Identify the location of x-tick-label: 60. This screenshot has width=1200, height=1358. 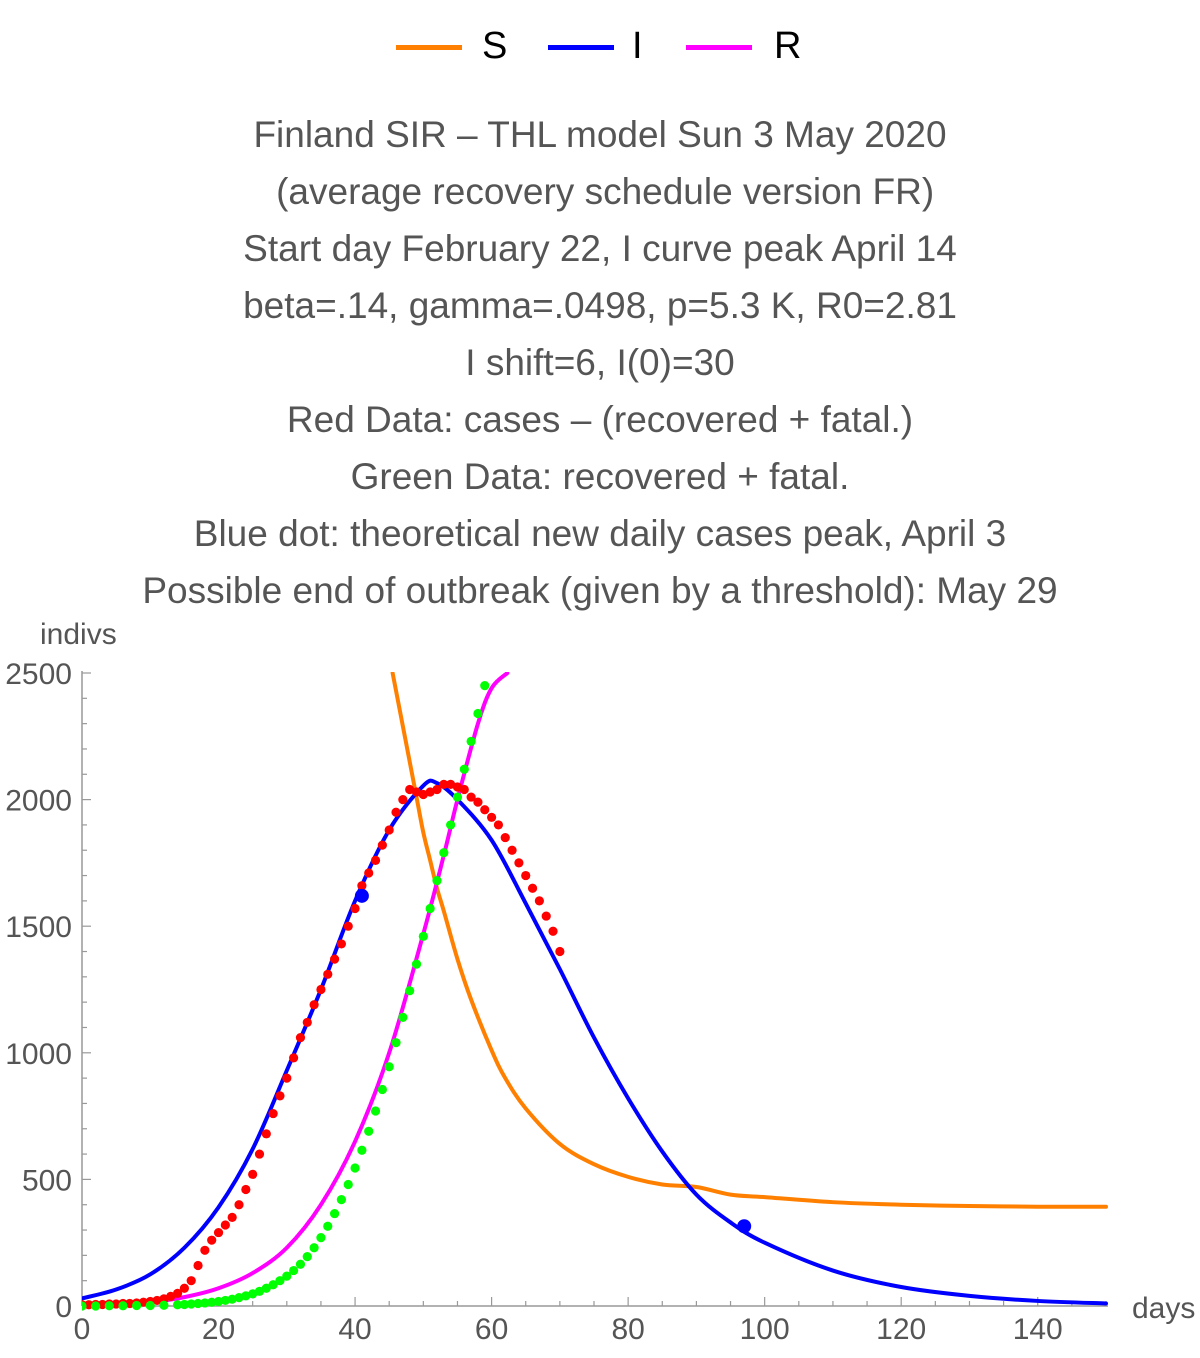
(491, 1329).